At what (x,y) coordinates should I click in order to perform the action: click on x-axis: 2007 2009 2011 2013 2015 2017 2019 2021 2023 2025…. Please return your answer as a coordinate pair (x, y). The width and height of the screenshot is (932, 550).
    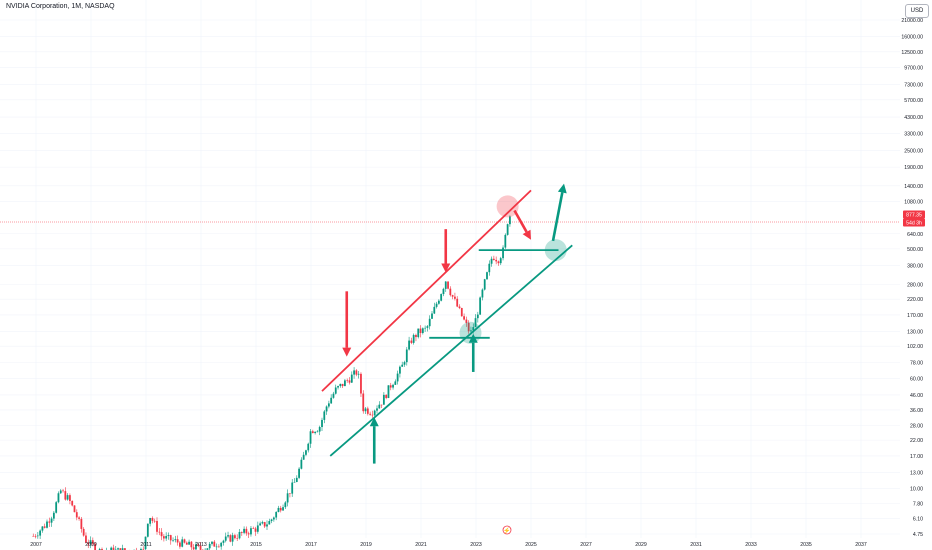
    Looking at the image, I should click on (448, 545).